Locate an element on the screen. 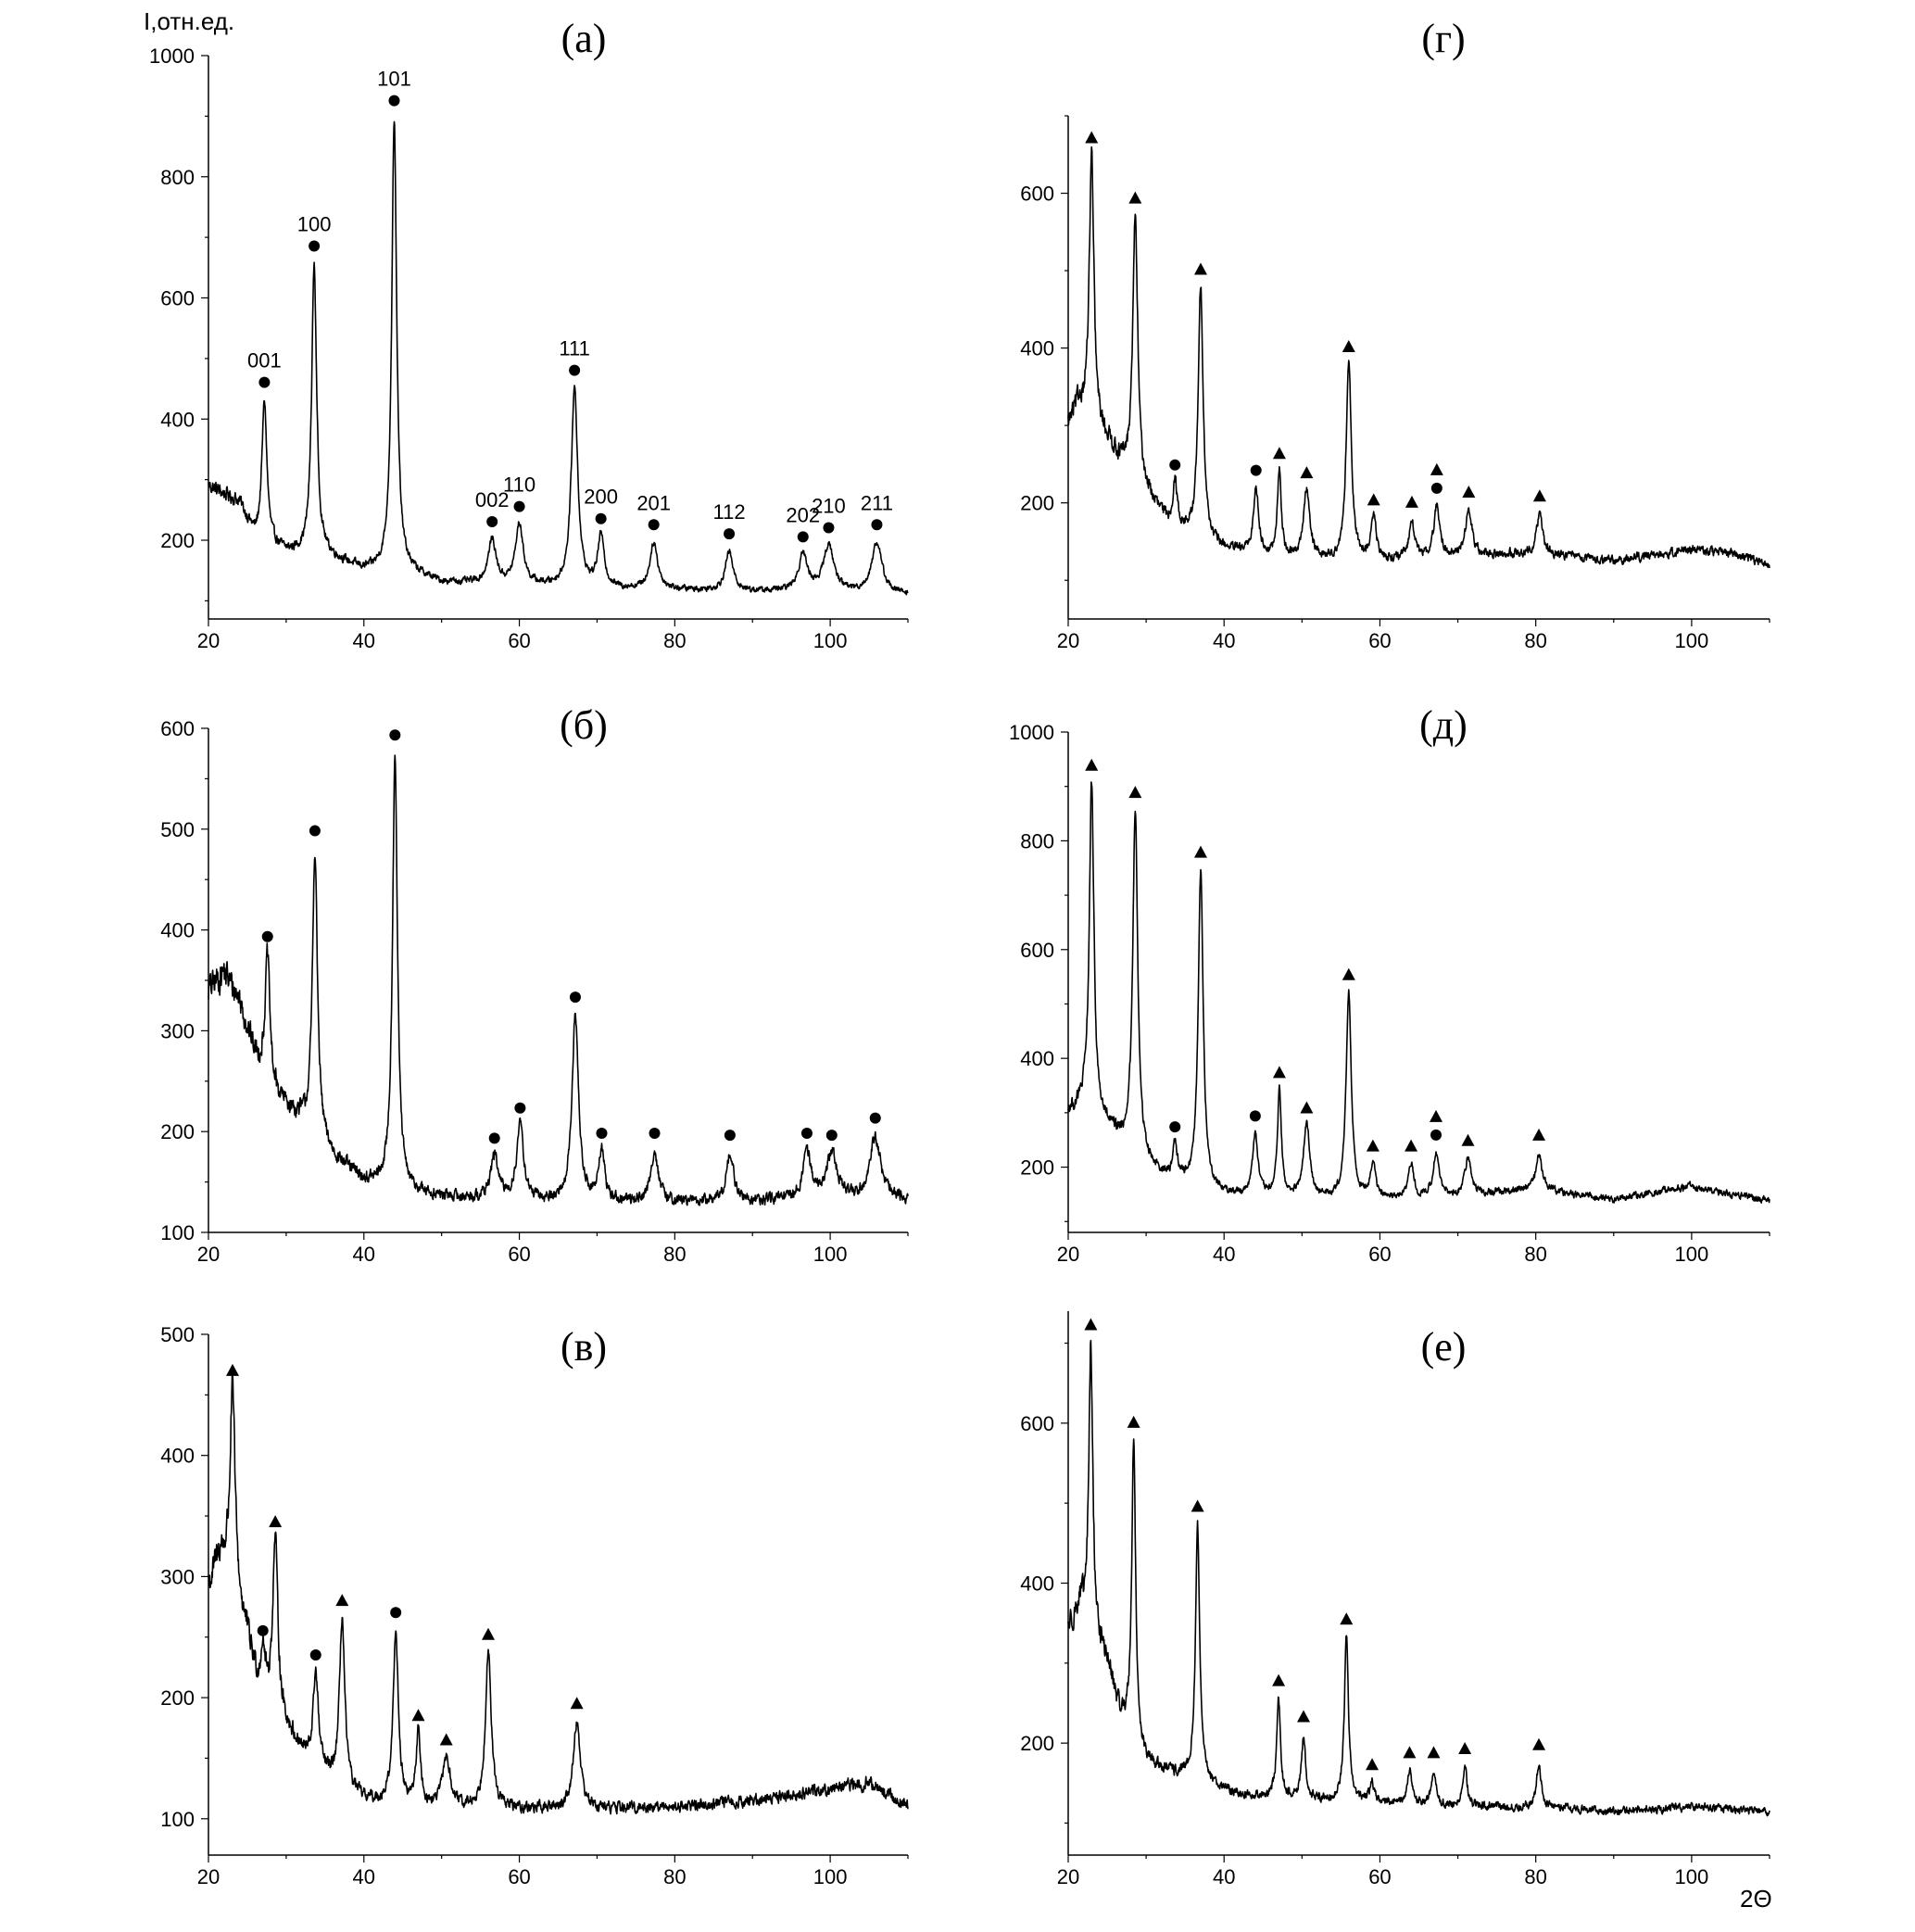  y-tick-label: 800 is located at coordinates (177, 178).